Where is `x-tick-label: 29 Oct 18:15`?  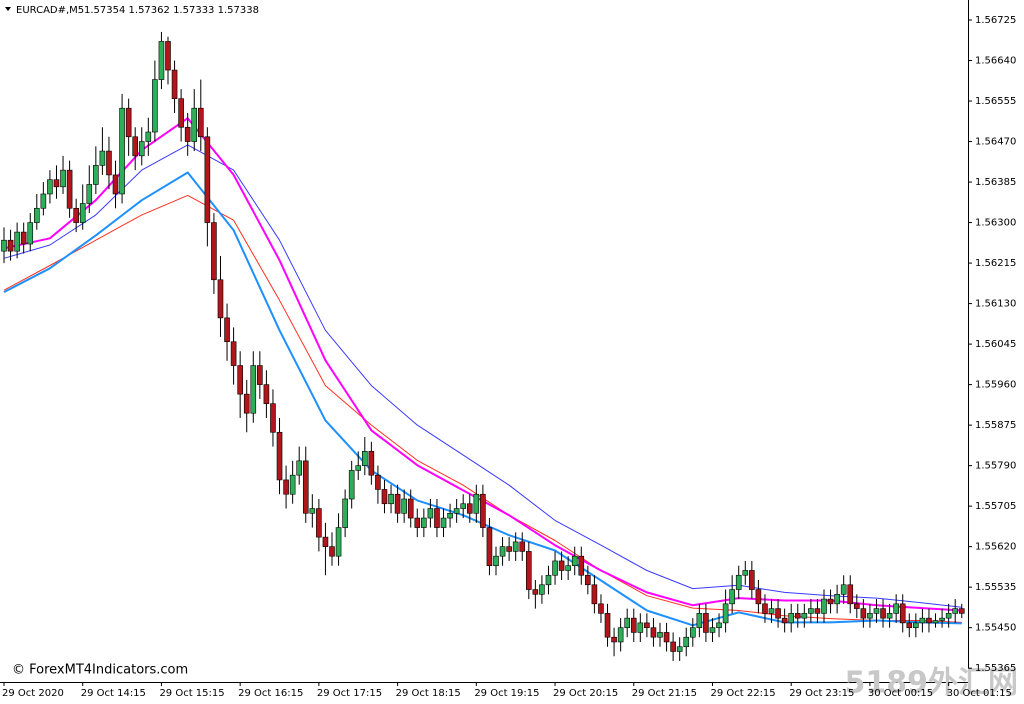
x-tick-label: 29 Oct 18:15 is located at coordinates (428, 693).